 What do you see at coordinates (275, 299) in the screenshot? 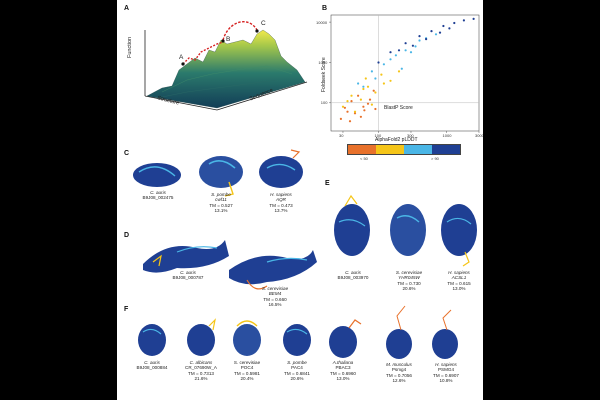
I see `tm-score: TM = 0.660` at bounding box center [275, 299].